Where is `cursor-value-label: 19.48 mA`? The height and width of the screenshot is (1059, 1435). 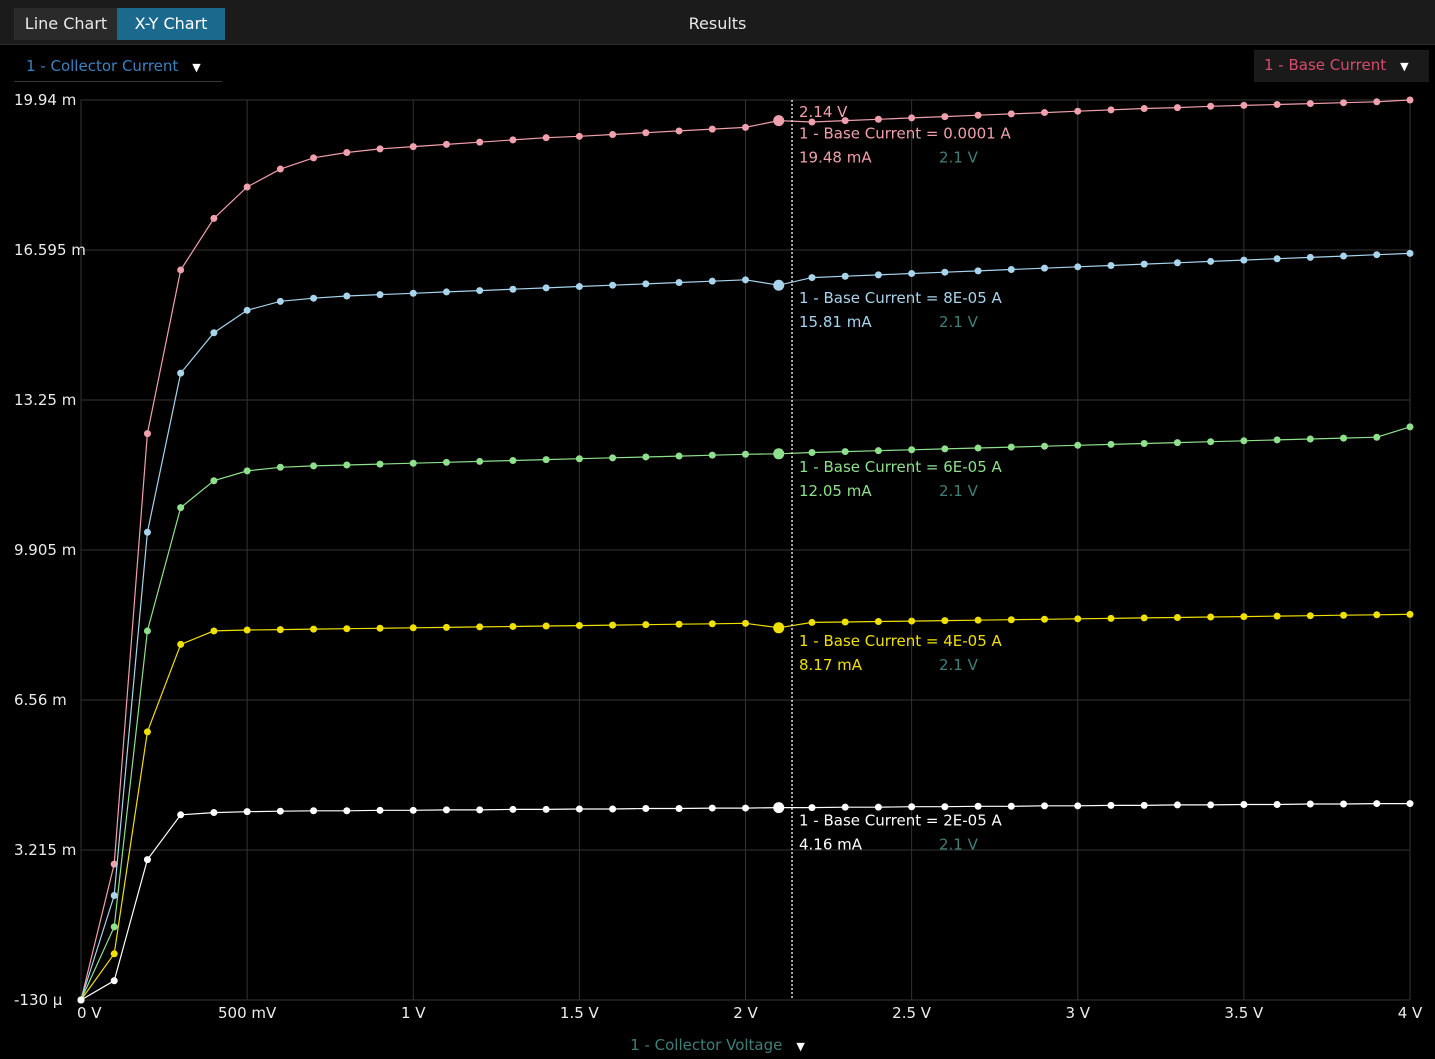 cursor-value-label: 19.48 mA is located at coordinates (835, 158).